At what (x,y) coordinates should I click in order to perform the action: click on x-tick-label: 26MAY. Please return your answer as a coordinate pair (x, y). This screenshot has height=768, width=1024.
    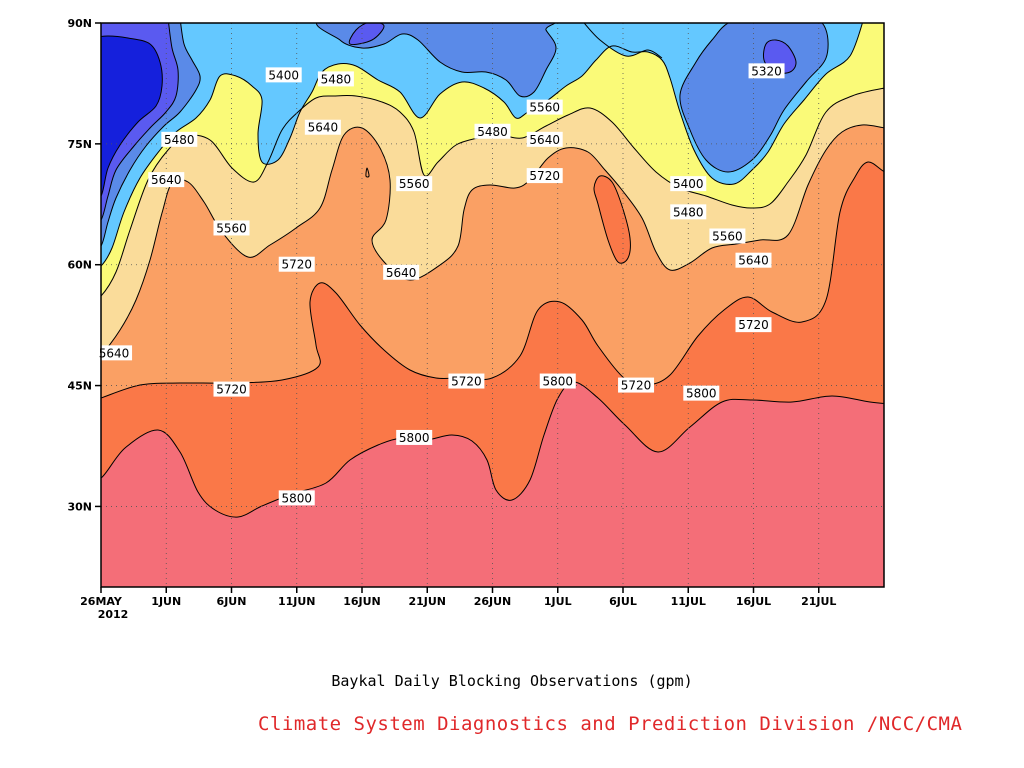
    Looking at the image, I should click on (101, 601).